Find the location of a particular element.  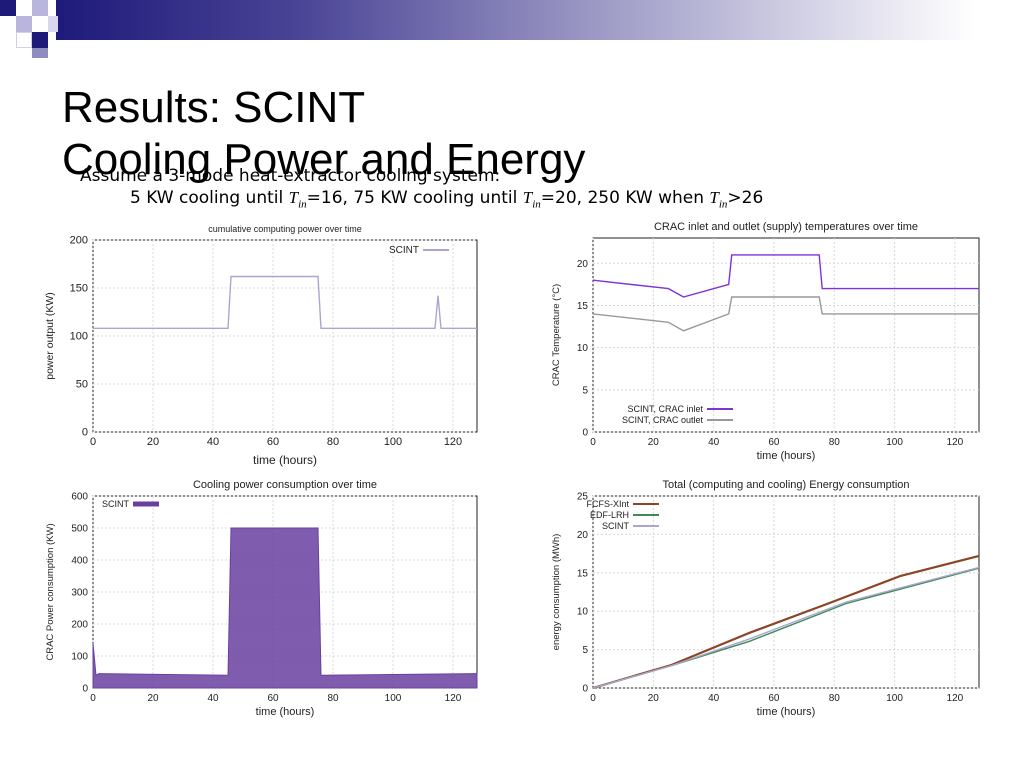

series-line-scint-crac-outlet is located at coordinates (785, 314).